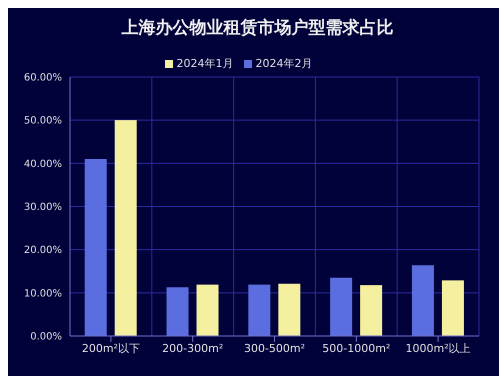  Describe the element at coordinates (284, 63) in the screenshot. I see `legend-label: 2024年2月` at that location.